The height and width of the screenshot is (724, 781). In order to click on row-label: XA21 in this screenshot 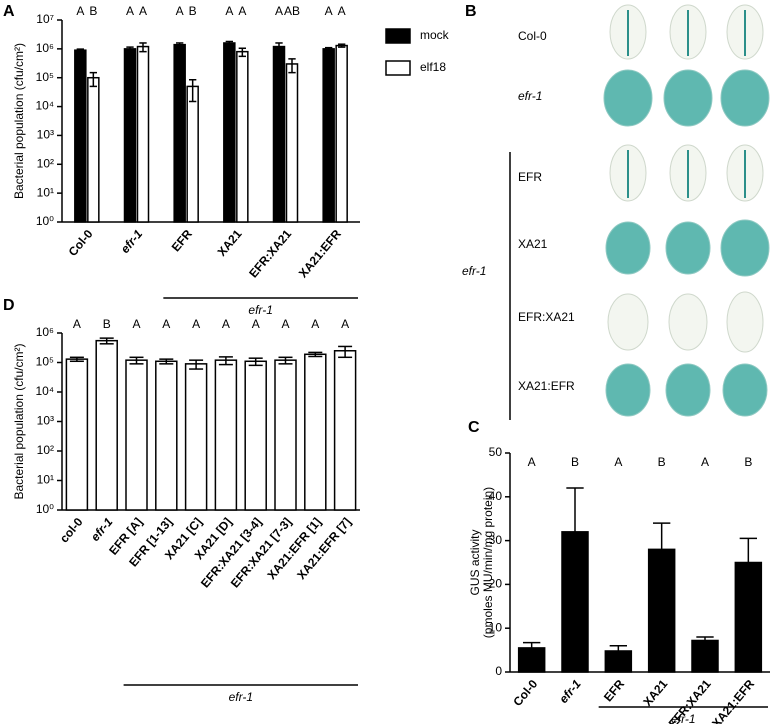, I will do `click(533, 244)`.